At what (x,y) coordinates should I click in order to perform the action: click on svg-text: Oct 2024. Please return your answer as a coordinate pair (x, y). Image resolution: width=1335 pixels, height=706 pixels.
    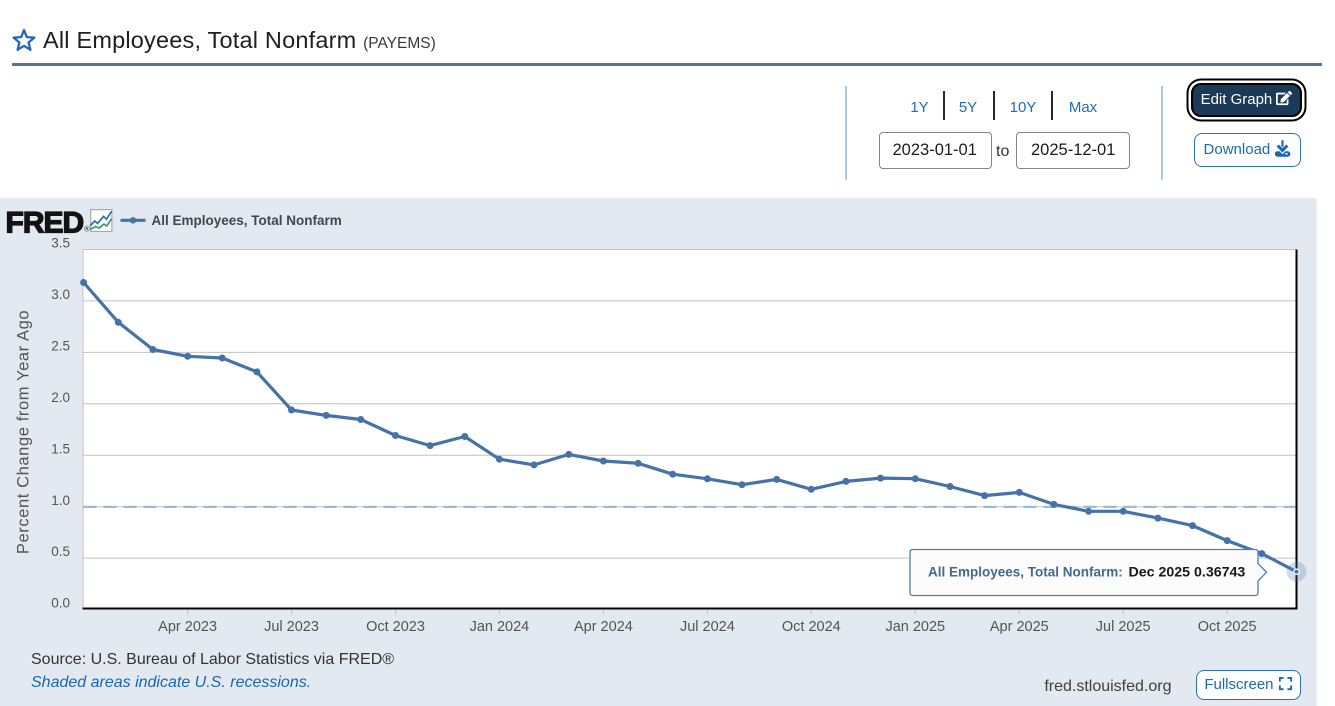
    Looking at the image, I should click on (811, 627).